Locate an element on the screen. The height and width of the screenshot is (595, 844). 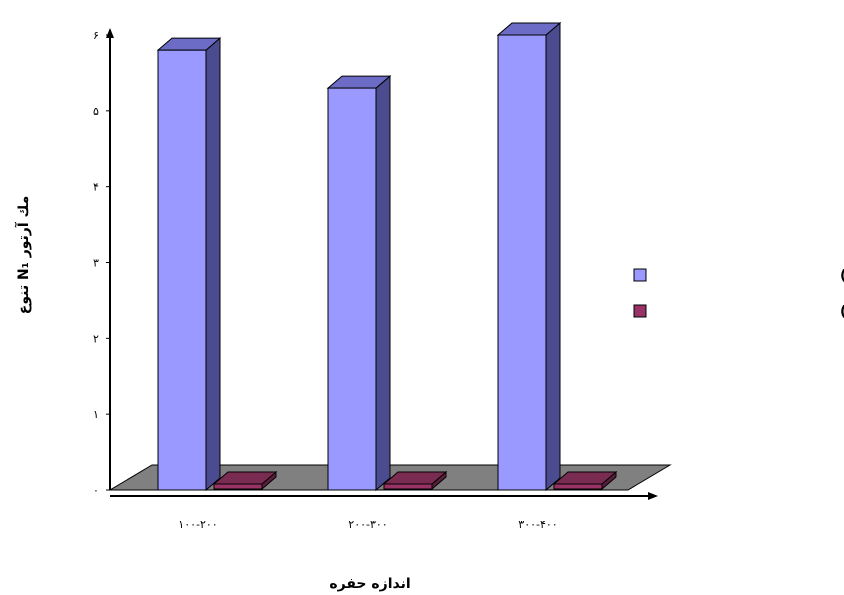
legend-swatch-sd is located at coordinates (640, 311).